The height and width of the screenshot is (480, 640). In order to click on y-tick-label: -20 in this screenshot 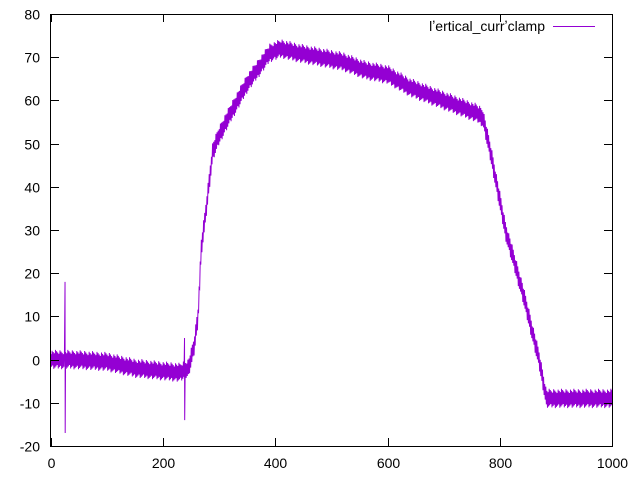, I will do `click(30, 447)`.